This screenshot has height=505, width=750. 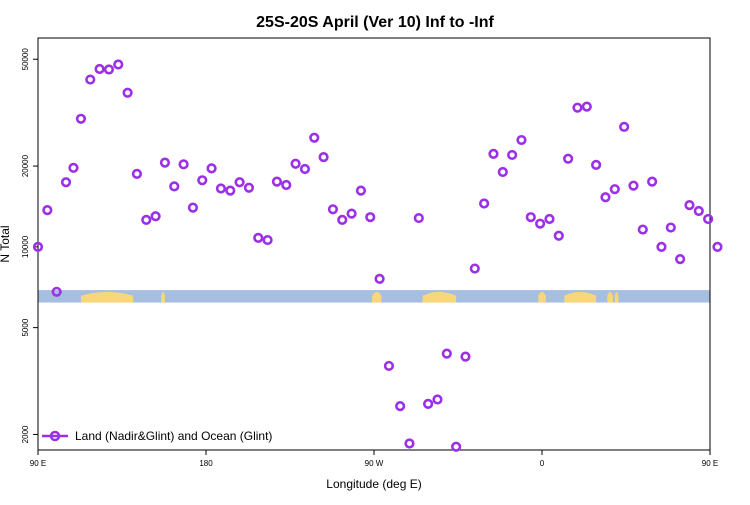 What do you see at coordinates (25, 246) in the screenshot?
I see `y-tick-label: 10000` at bounding box center [25, 246].